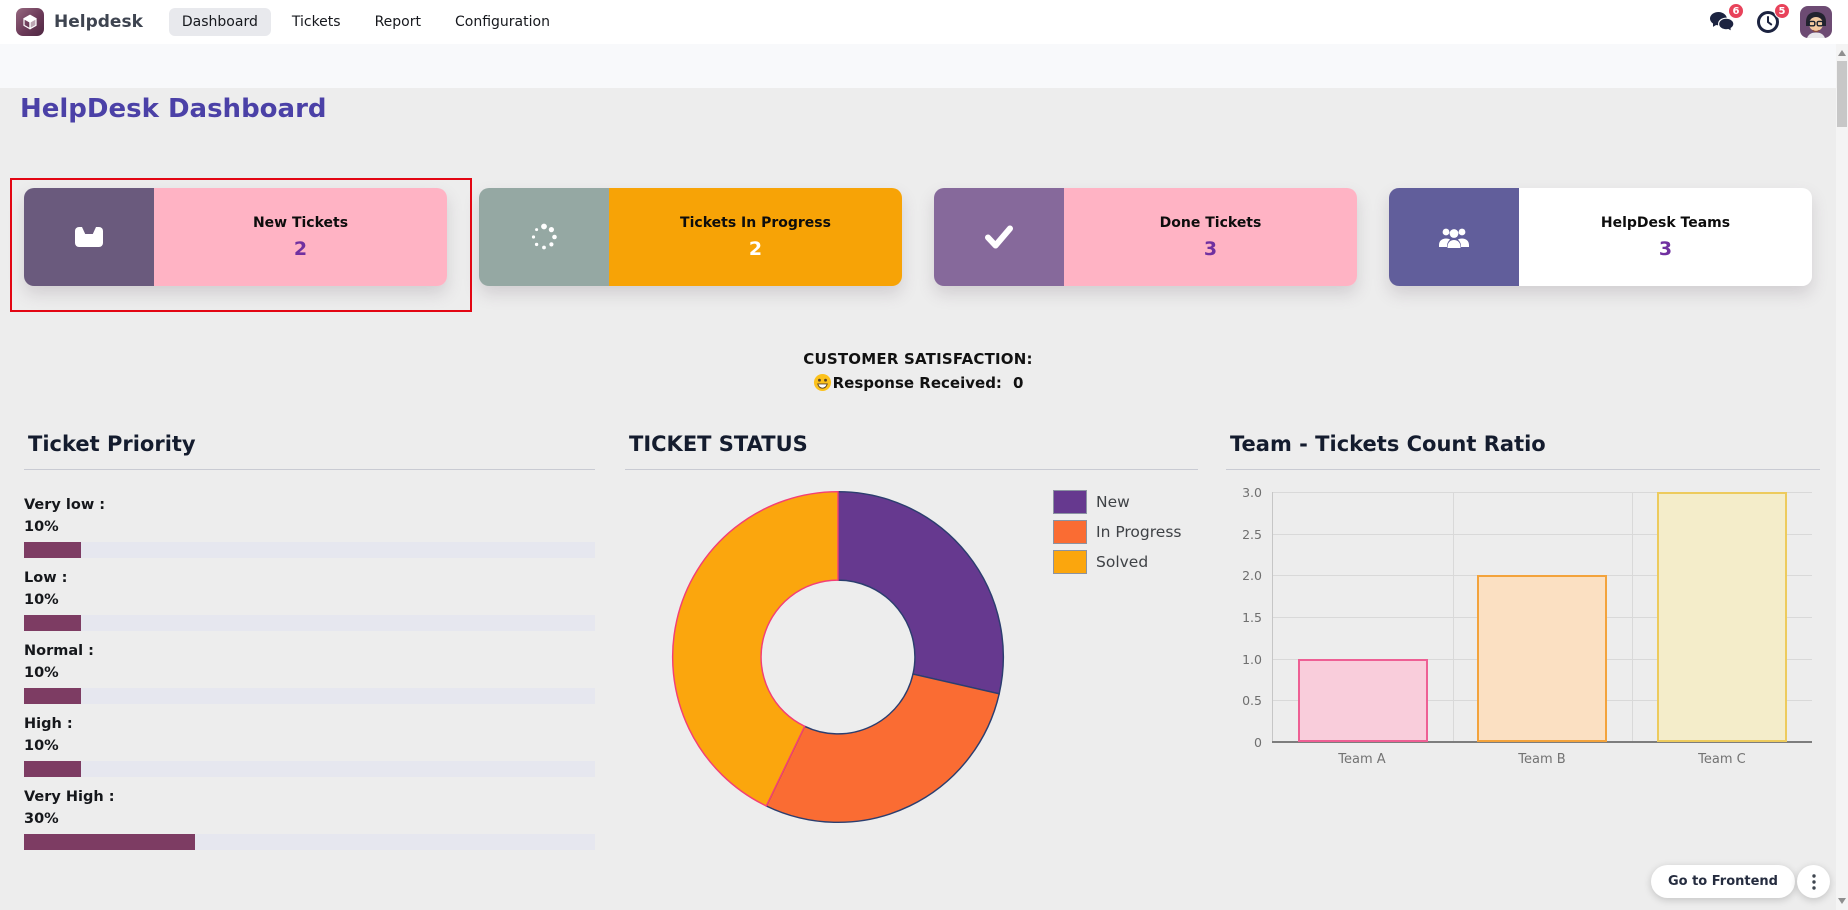 The image size is (1848, 910). I want to click on priority-item: Very low : 10%, so click(309, 527).